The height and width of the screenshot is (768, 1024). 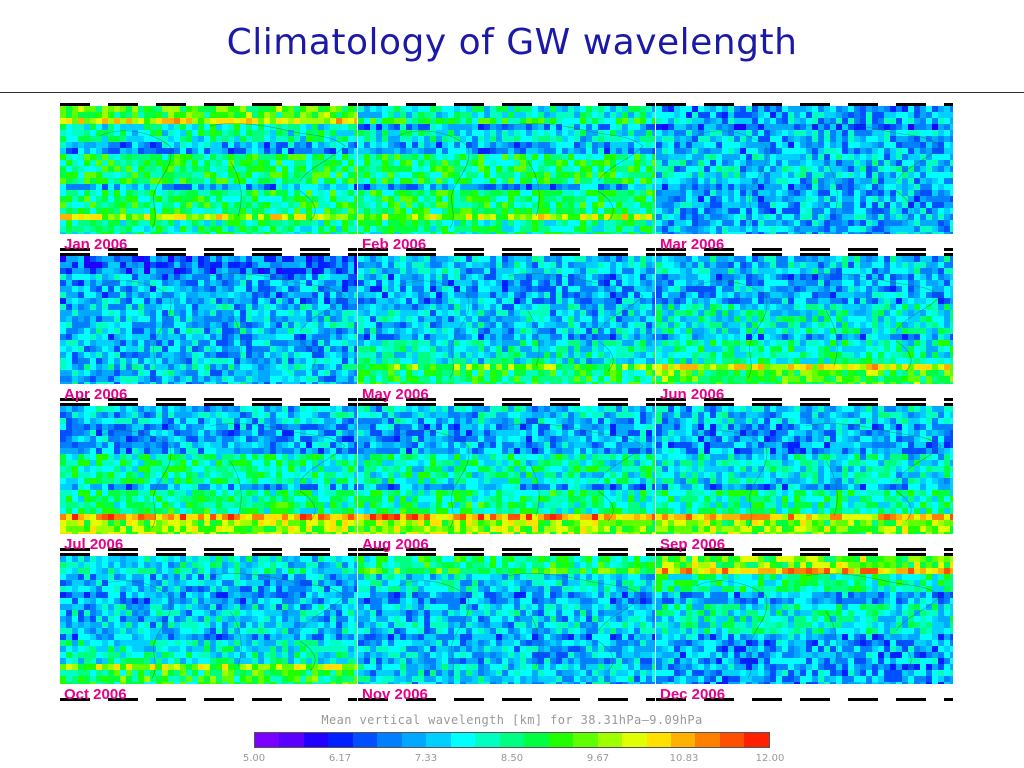 I want to click on panel-month-label: Oct 2006, so click(x=95, y=694).